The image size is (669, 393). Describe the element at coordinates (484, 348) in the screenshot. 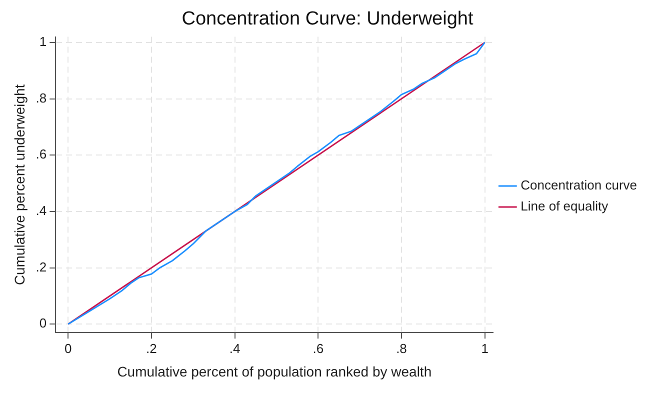

I see `x-tick-label: 1` at that location.